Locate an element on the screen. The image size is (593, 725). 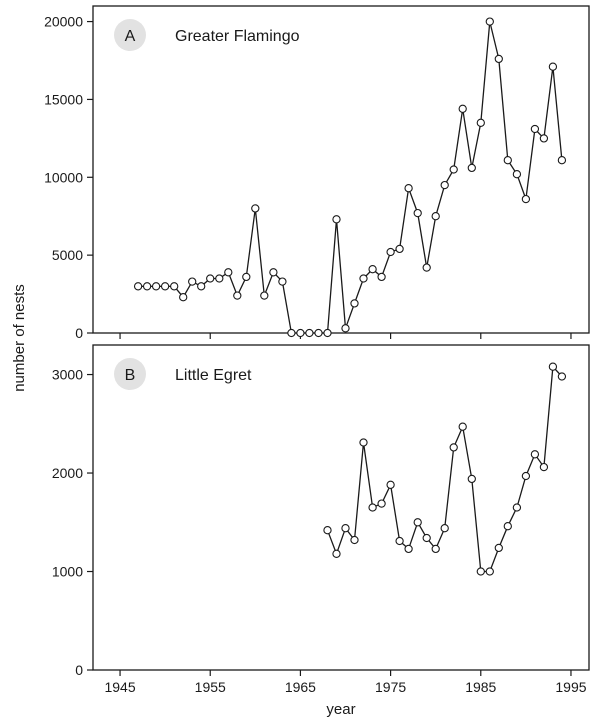
y-tick-label: 10000 is located at coordinates (63, 177).